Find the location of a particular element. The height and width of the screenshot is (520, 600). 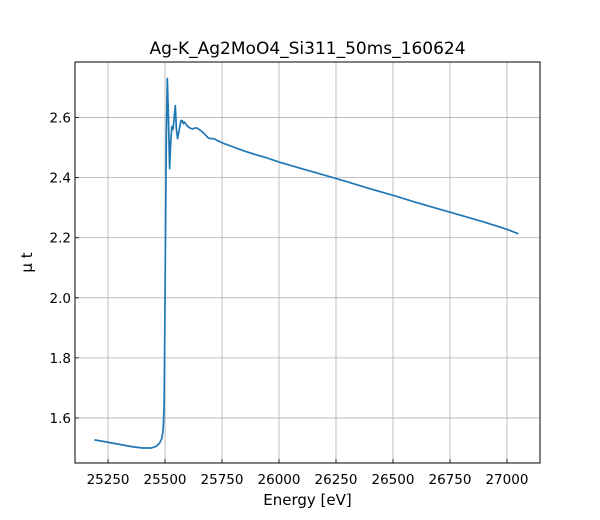

y-tick-label: 2.2 is located at coordinates (60, 239).